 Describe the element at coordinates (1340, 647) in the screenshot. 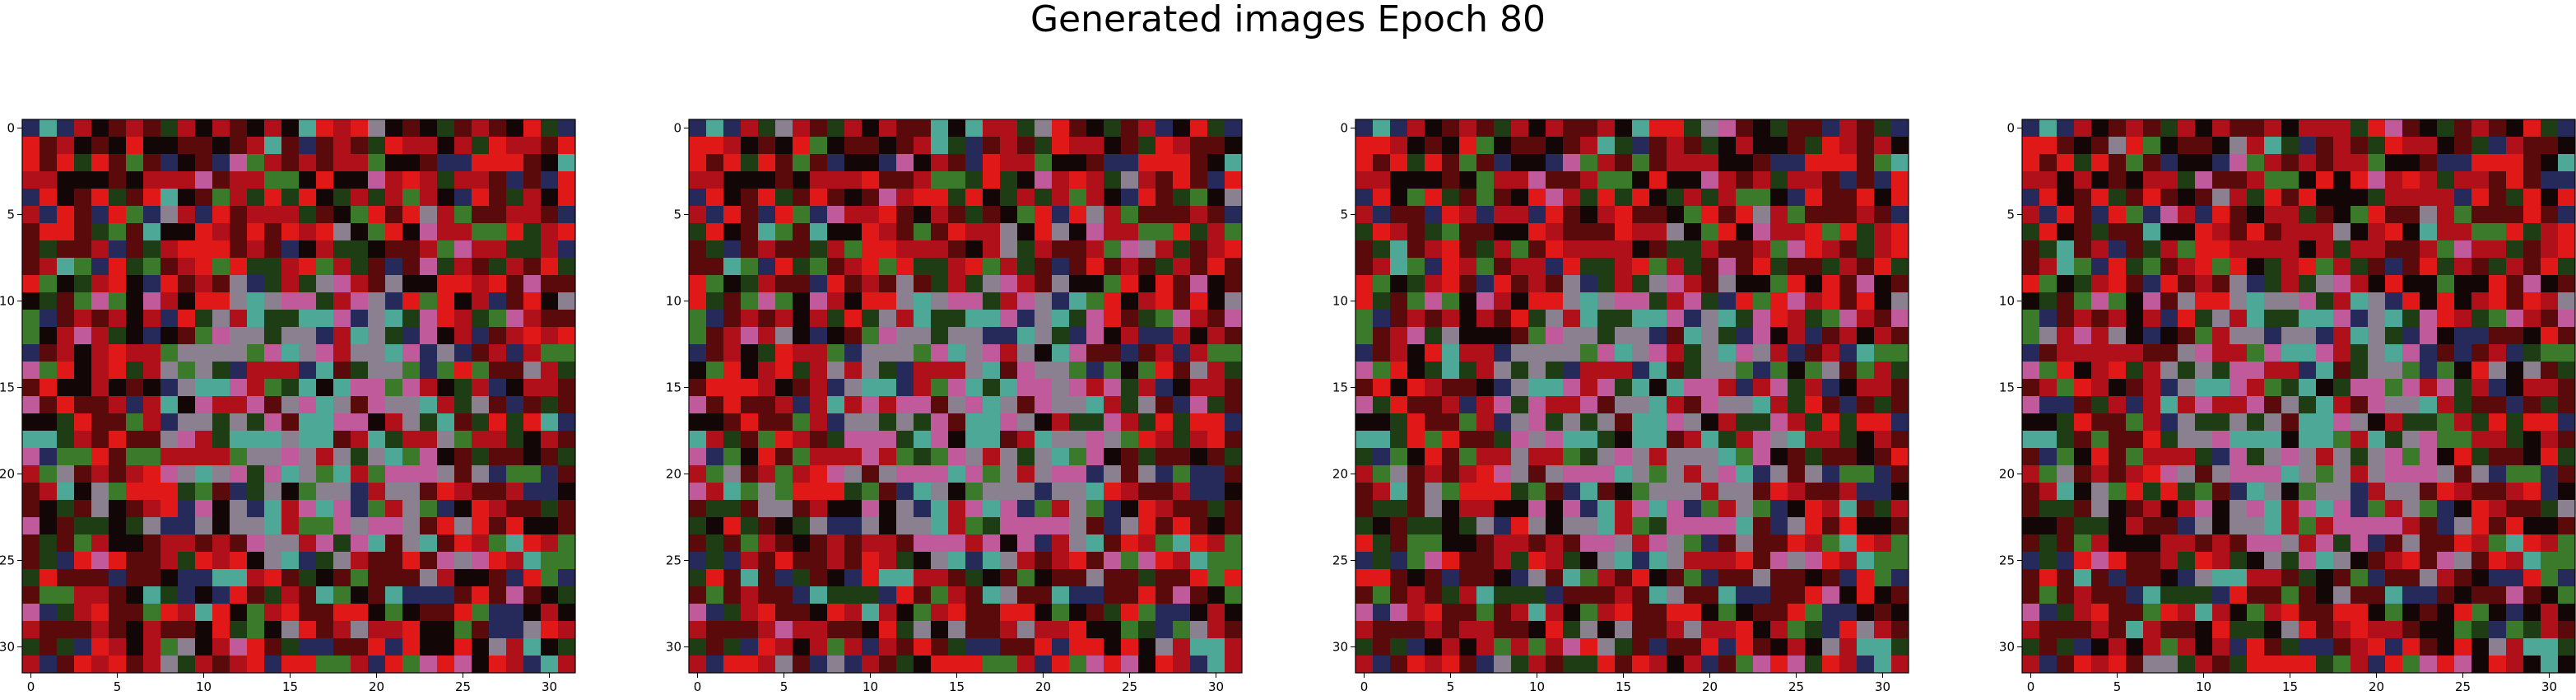

I see `y-tick-label: 30` at that location.